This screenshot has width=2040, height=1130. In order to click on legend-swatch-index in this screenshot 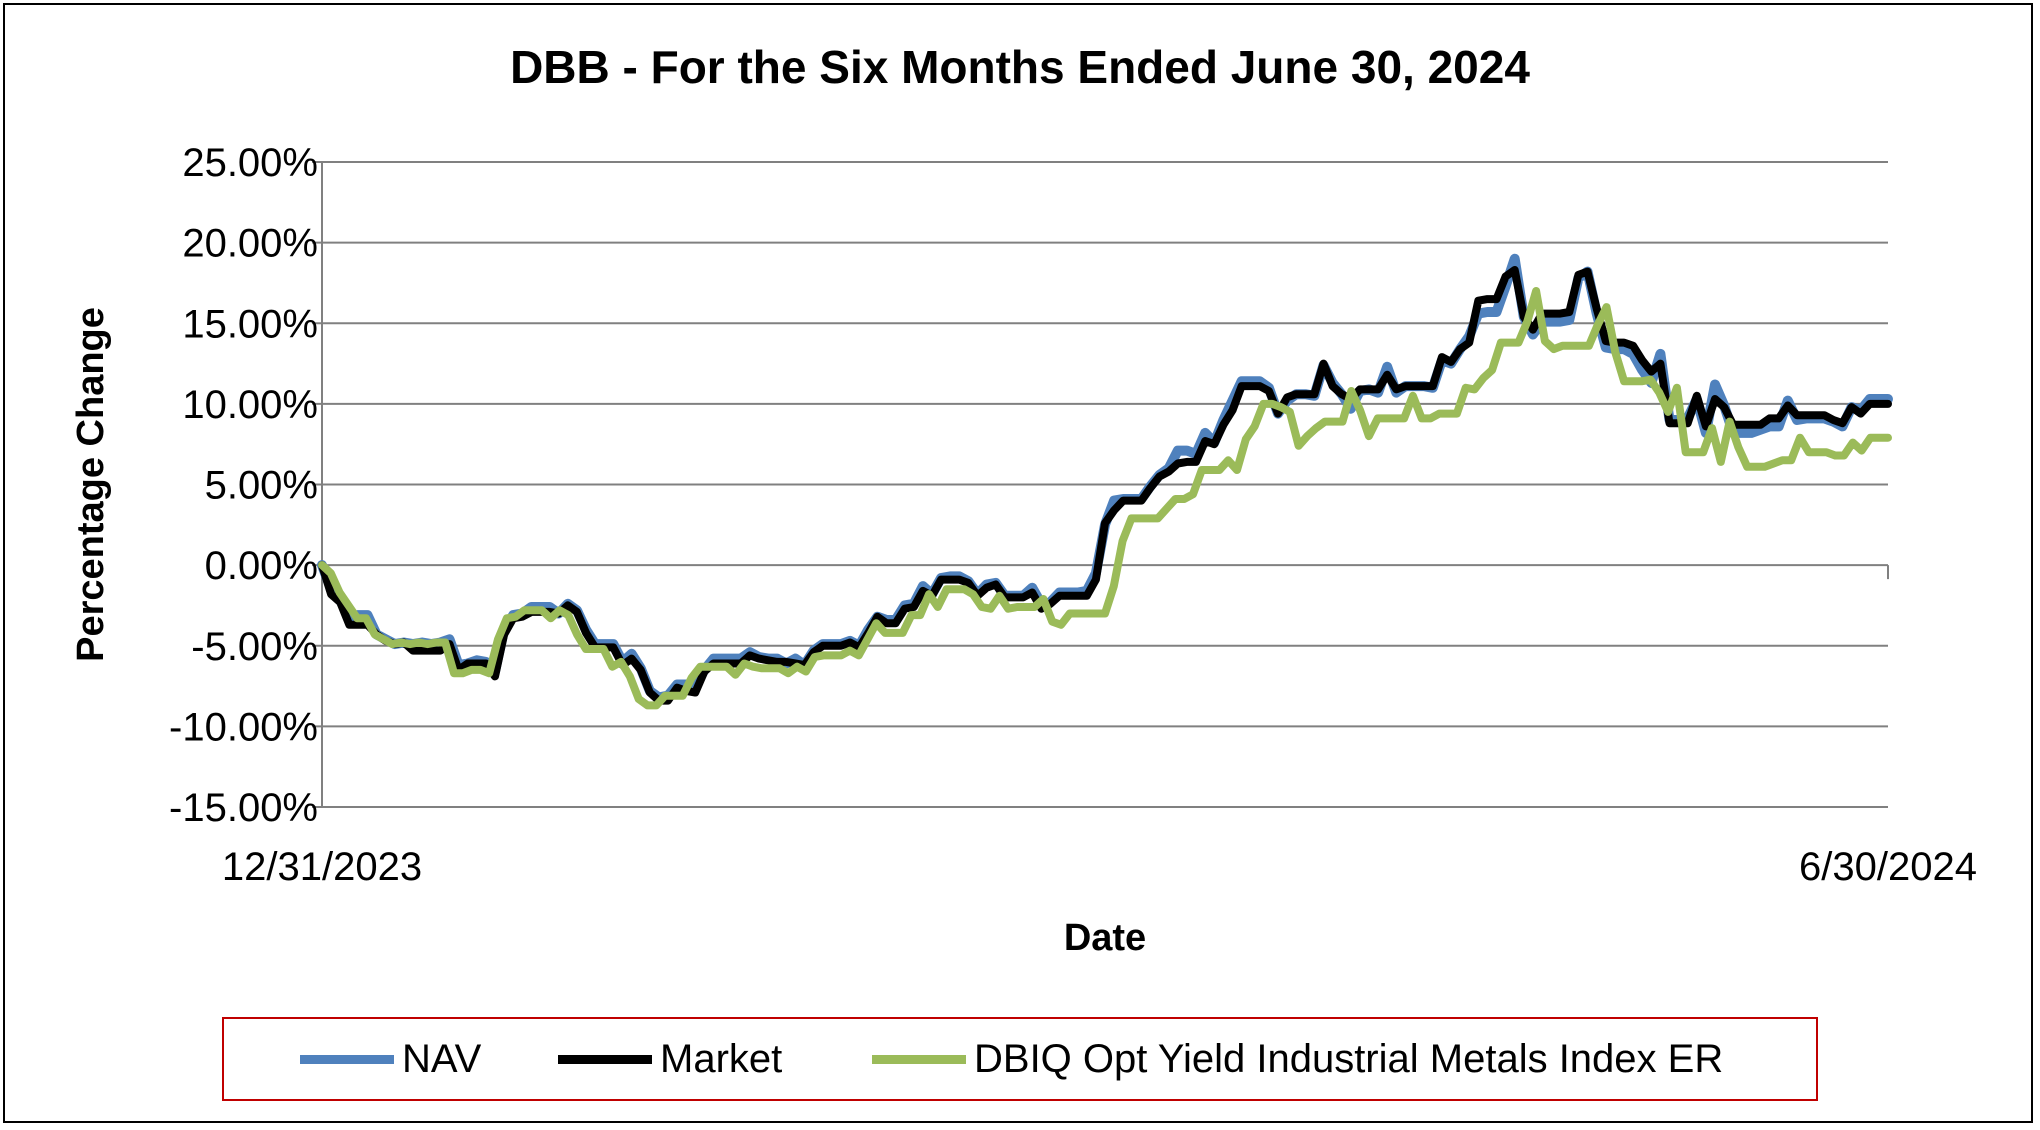, I will do `click(919, 1059)`.